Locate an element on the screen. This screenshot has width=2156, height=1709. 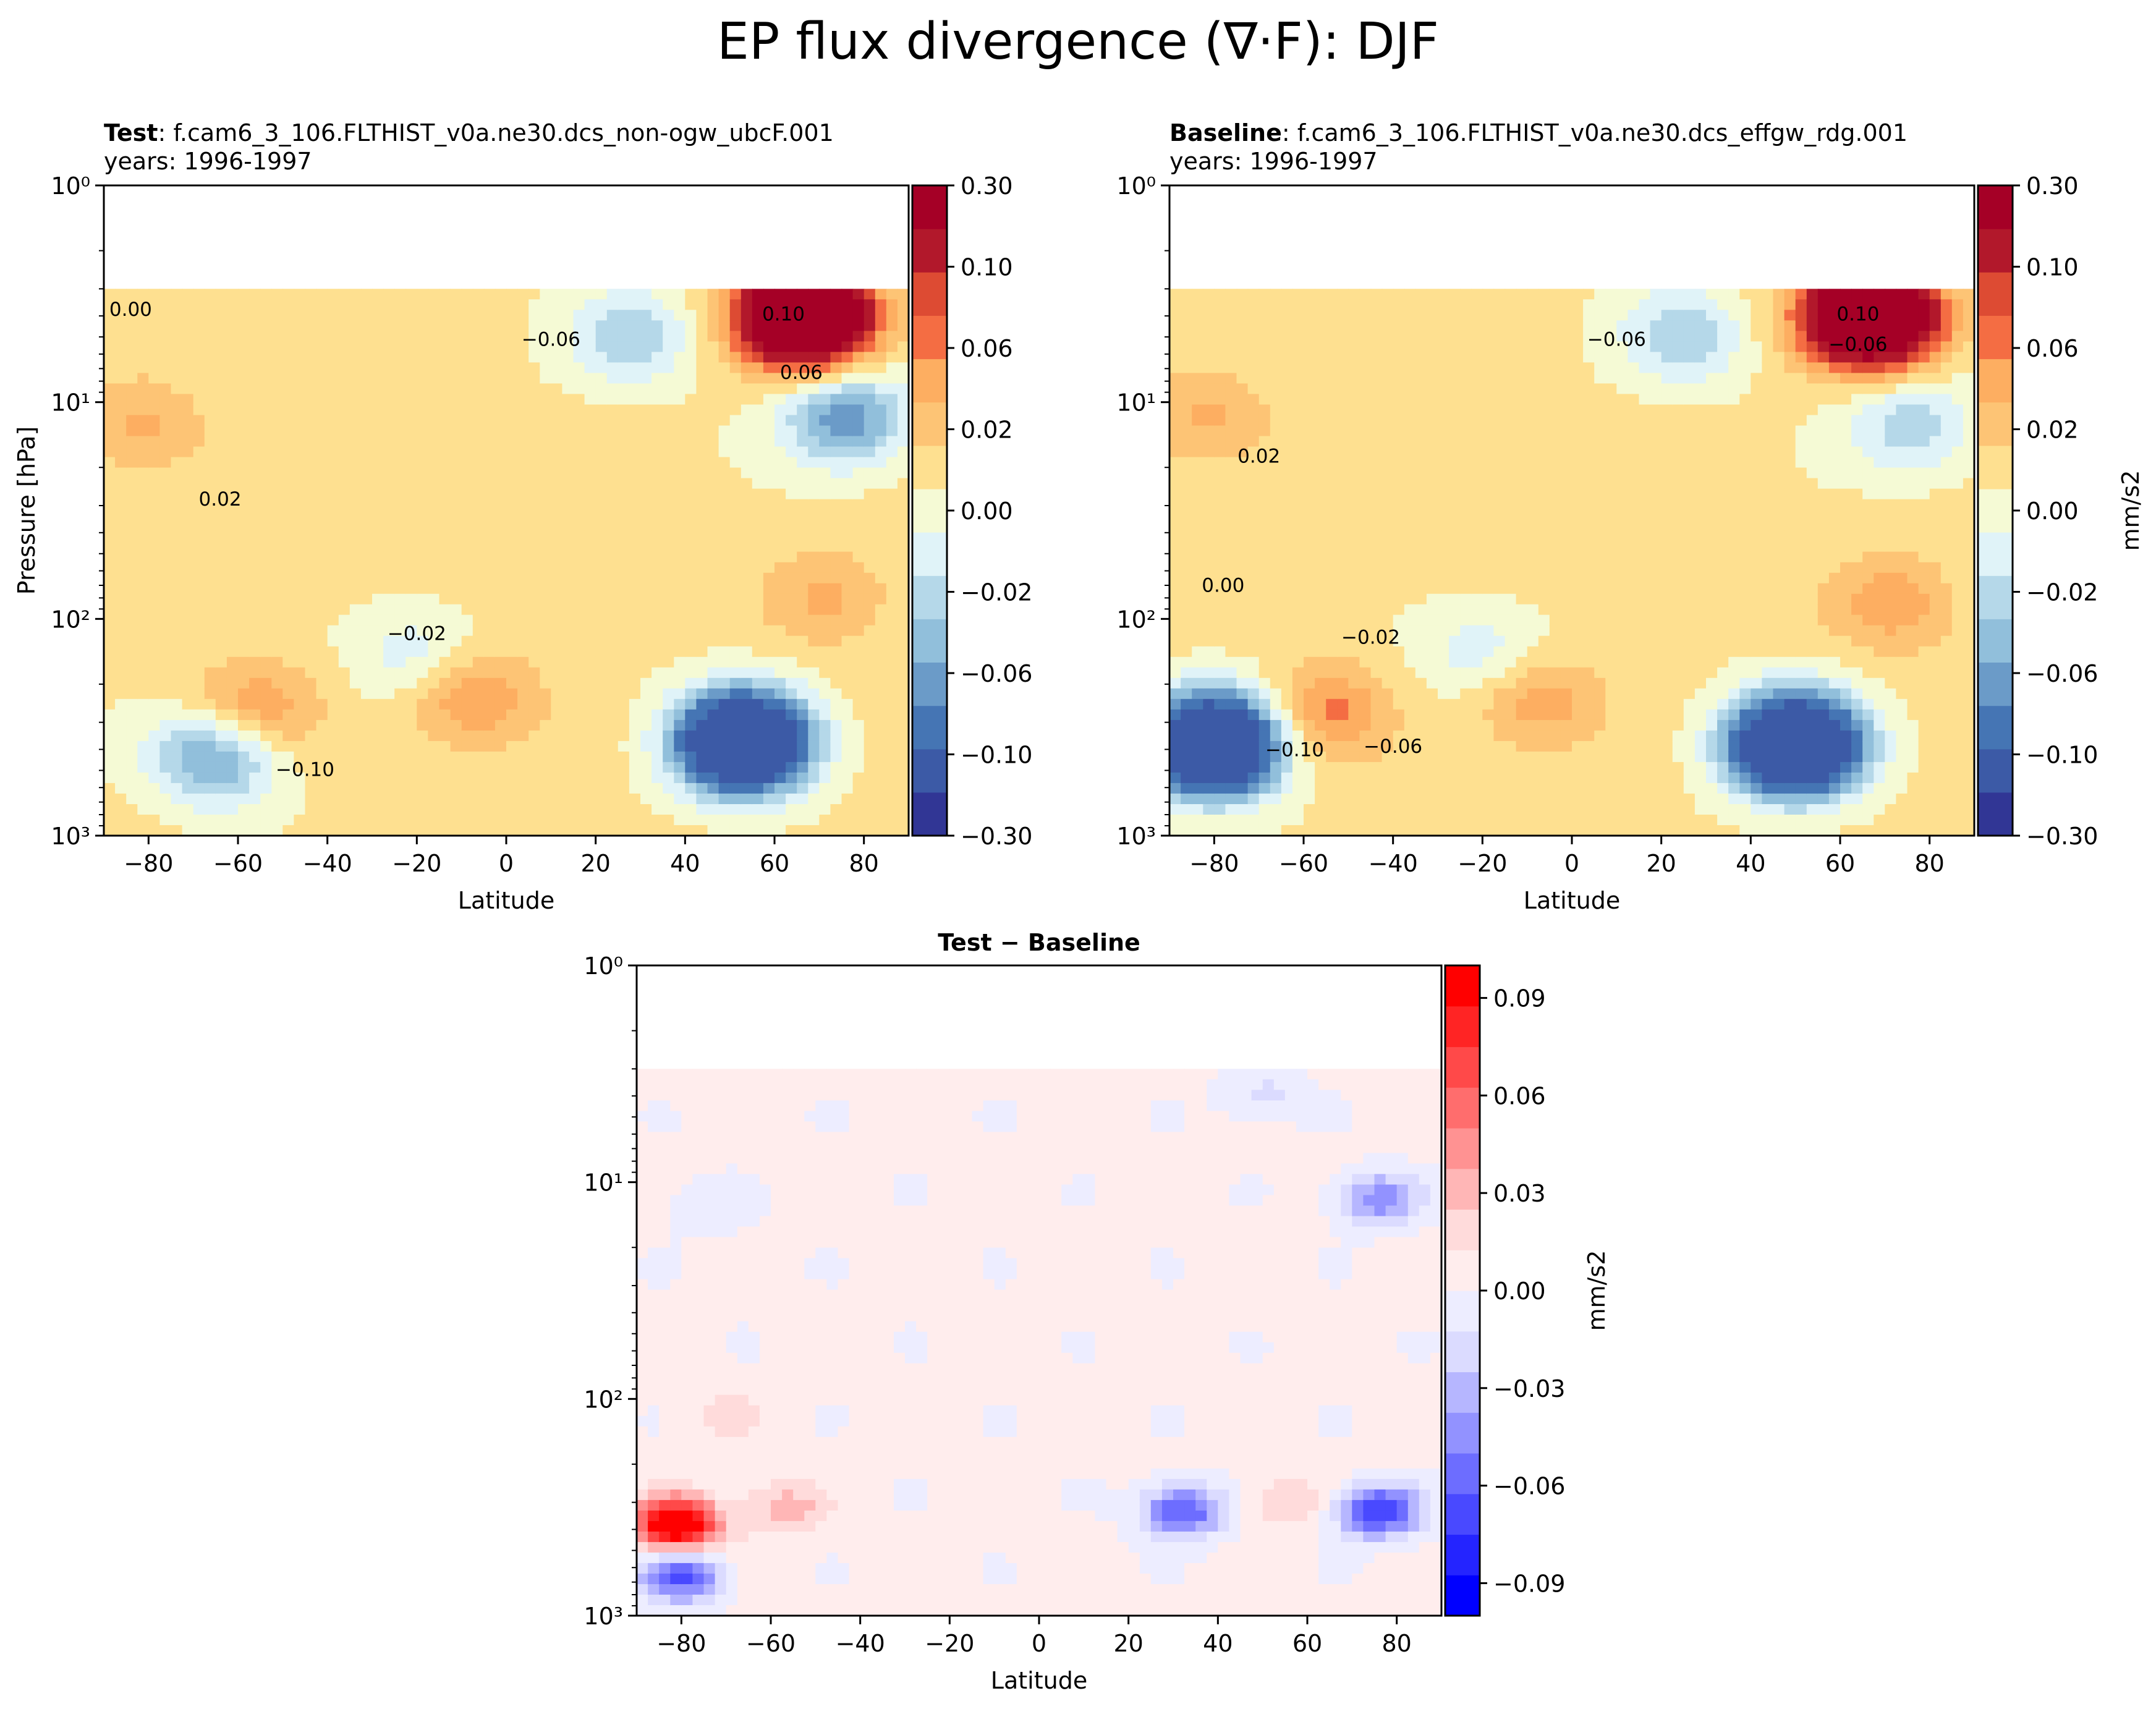
test-contour-labels: −0.060.020.00−0.020.10−0.100.06 is located at coordinates (466, 540).